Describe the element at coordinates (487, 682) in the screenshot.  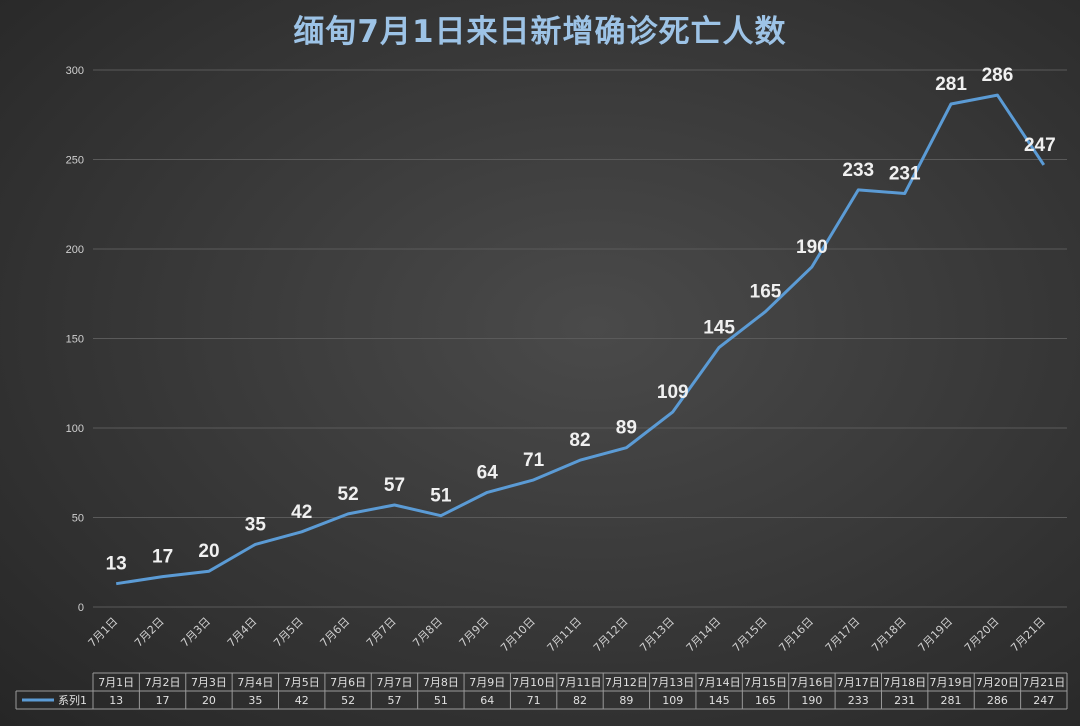
I see `table-header-cell: 7月9日` at that location.